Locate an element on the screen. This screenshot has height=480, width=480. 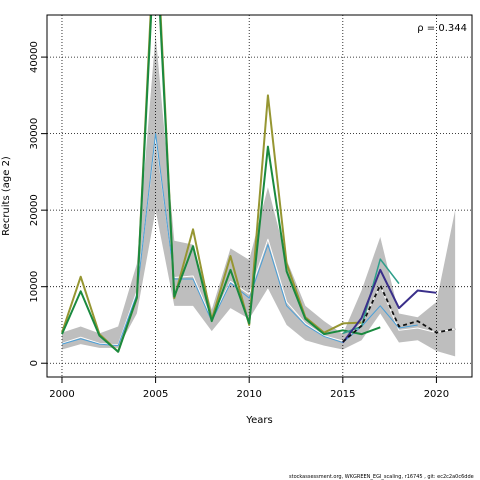
y-axis: 0 10000 20000 30000 40000 is located at coordinates (38, 203).